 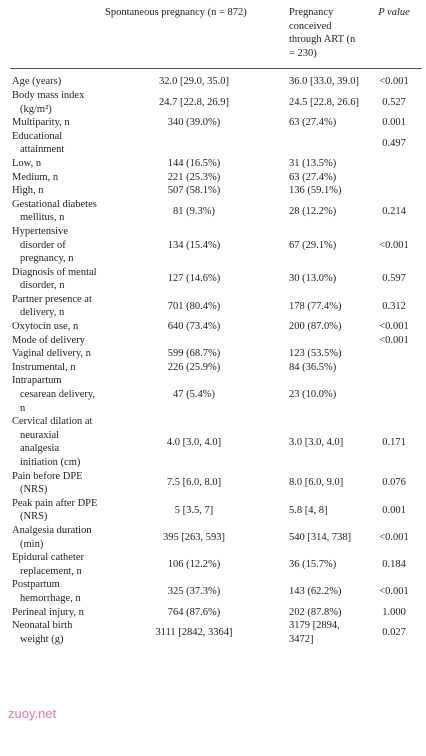 I want to click on row-label: Neonatal birth weight (g), so click(x=42, y=632).